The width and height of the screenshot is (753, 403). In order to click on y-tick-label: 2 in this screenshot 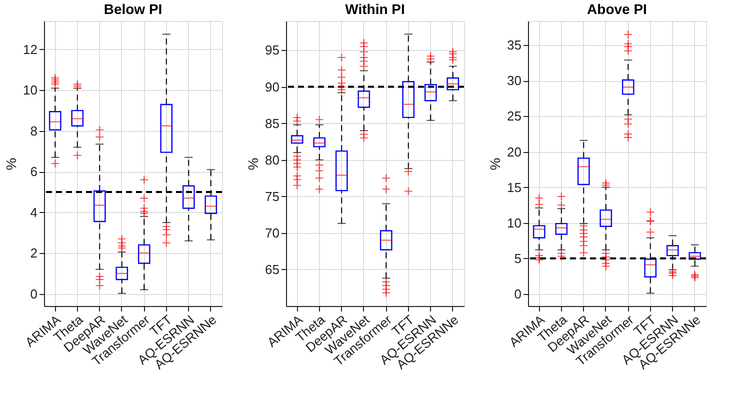, I will do `click(34, 253)`.